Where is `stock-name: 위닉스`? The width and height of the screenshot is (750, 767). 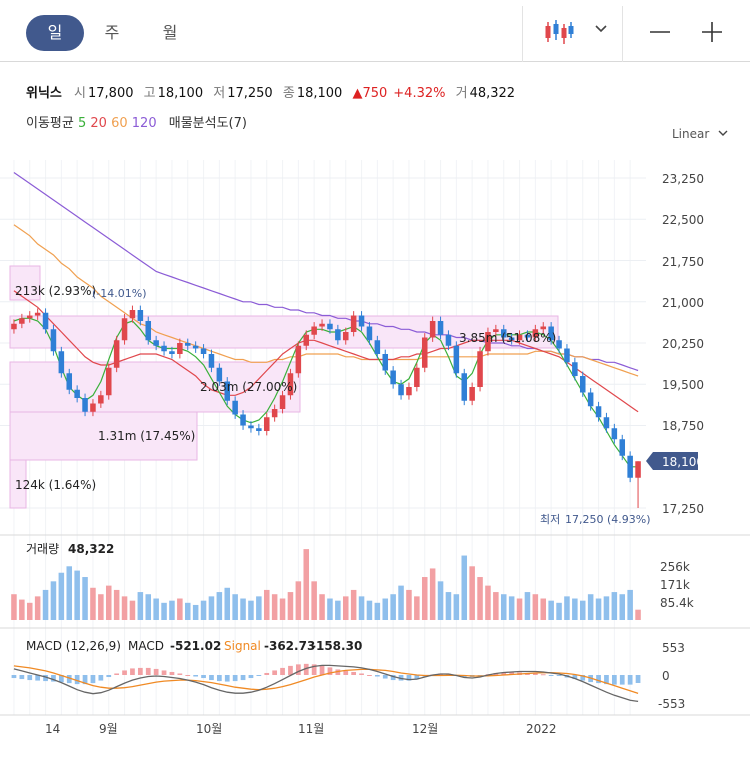 stock-name: 위닉스 is located at coordinates (44, 93).